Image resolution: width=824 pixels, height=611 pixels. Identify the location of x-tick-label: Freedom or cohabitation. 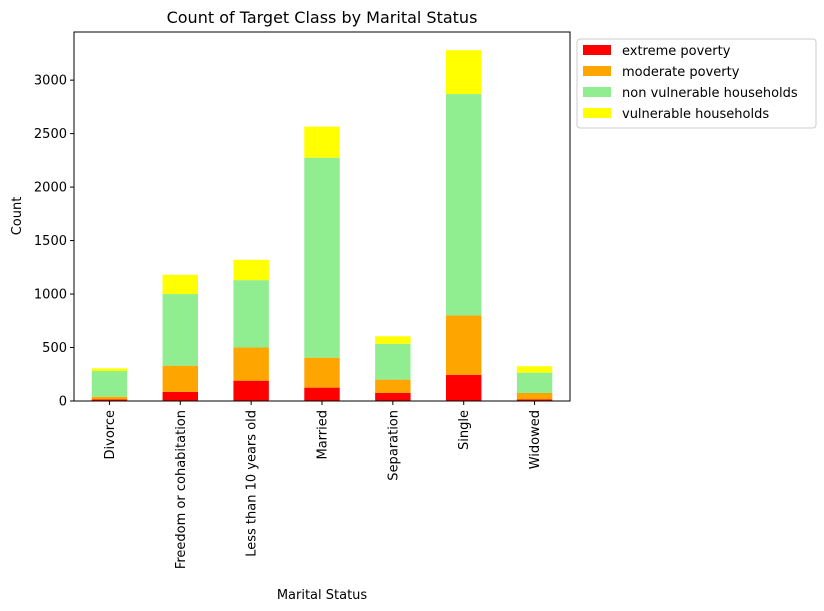
(181, 489).